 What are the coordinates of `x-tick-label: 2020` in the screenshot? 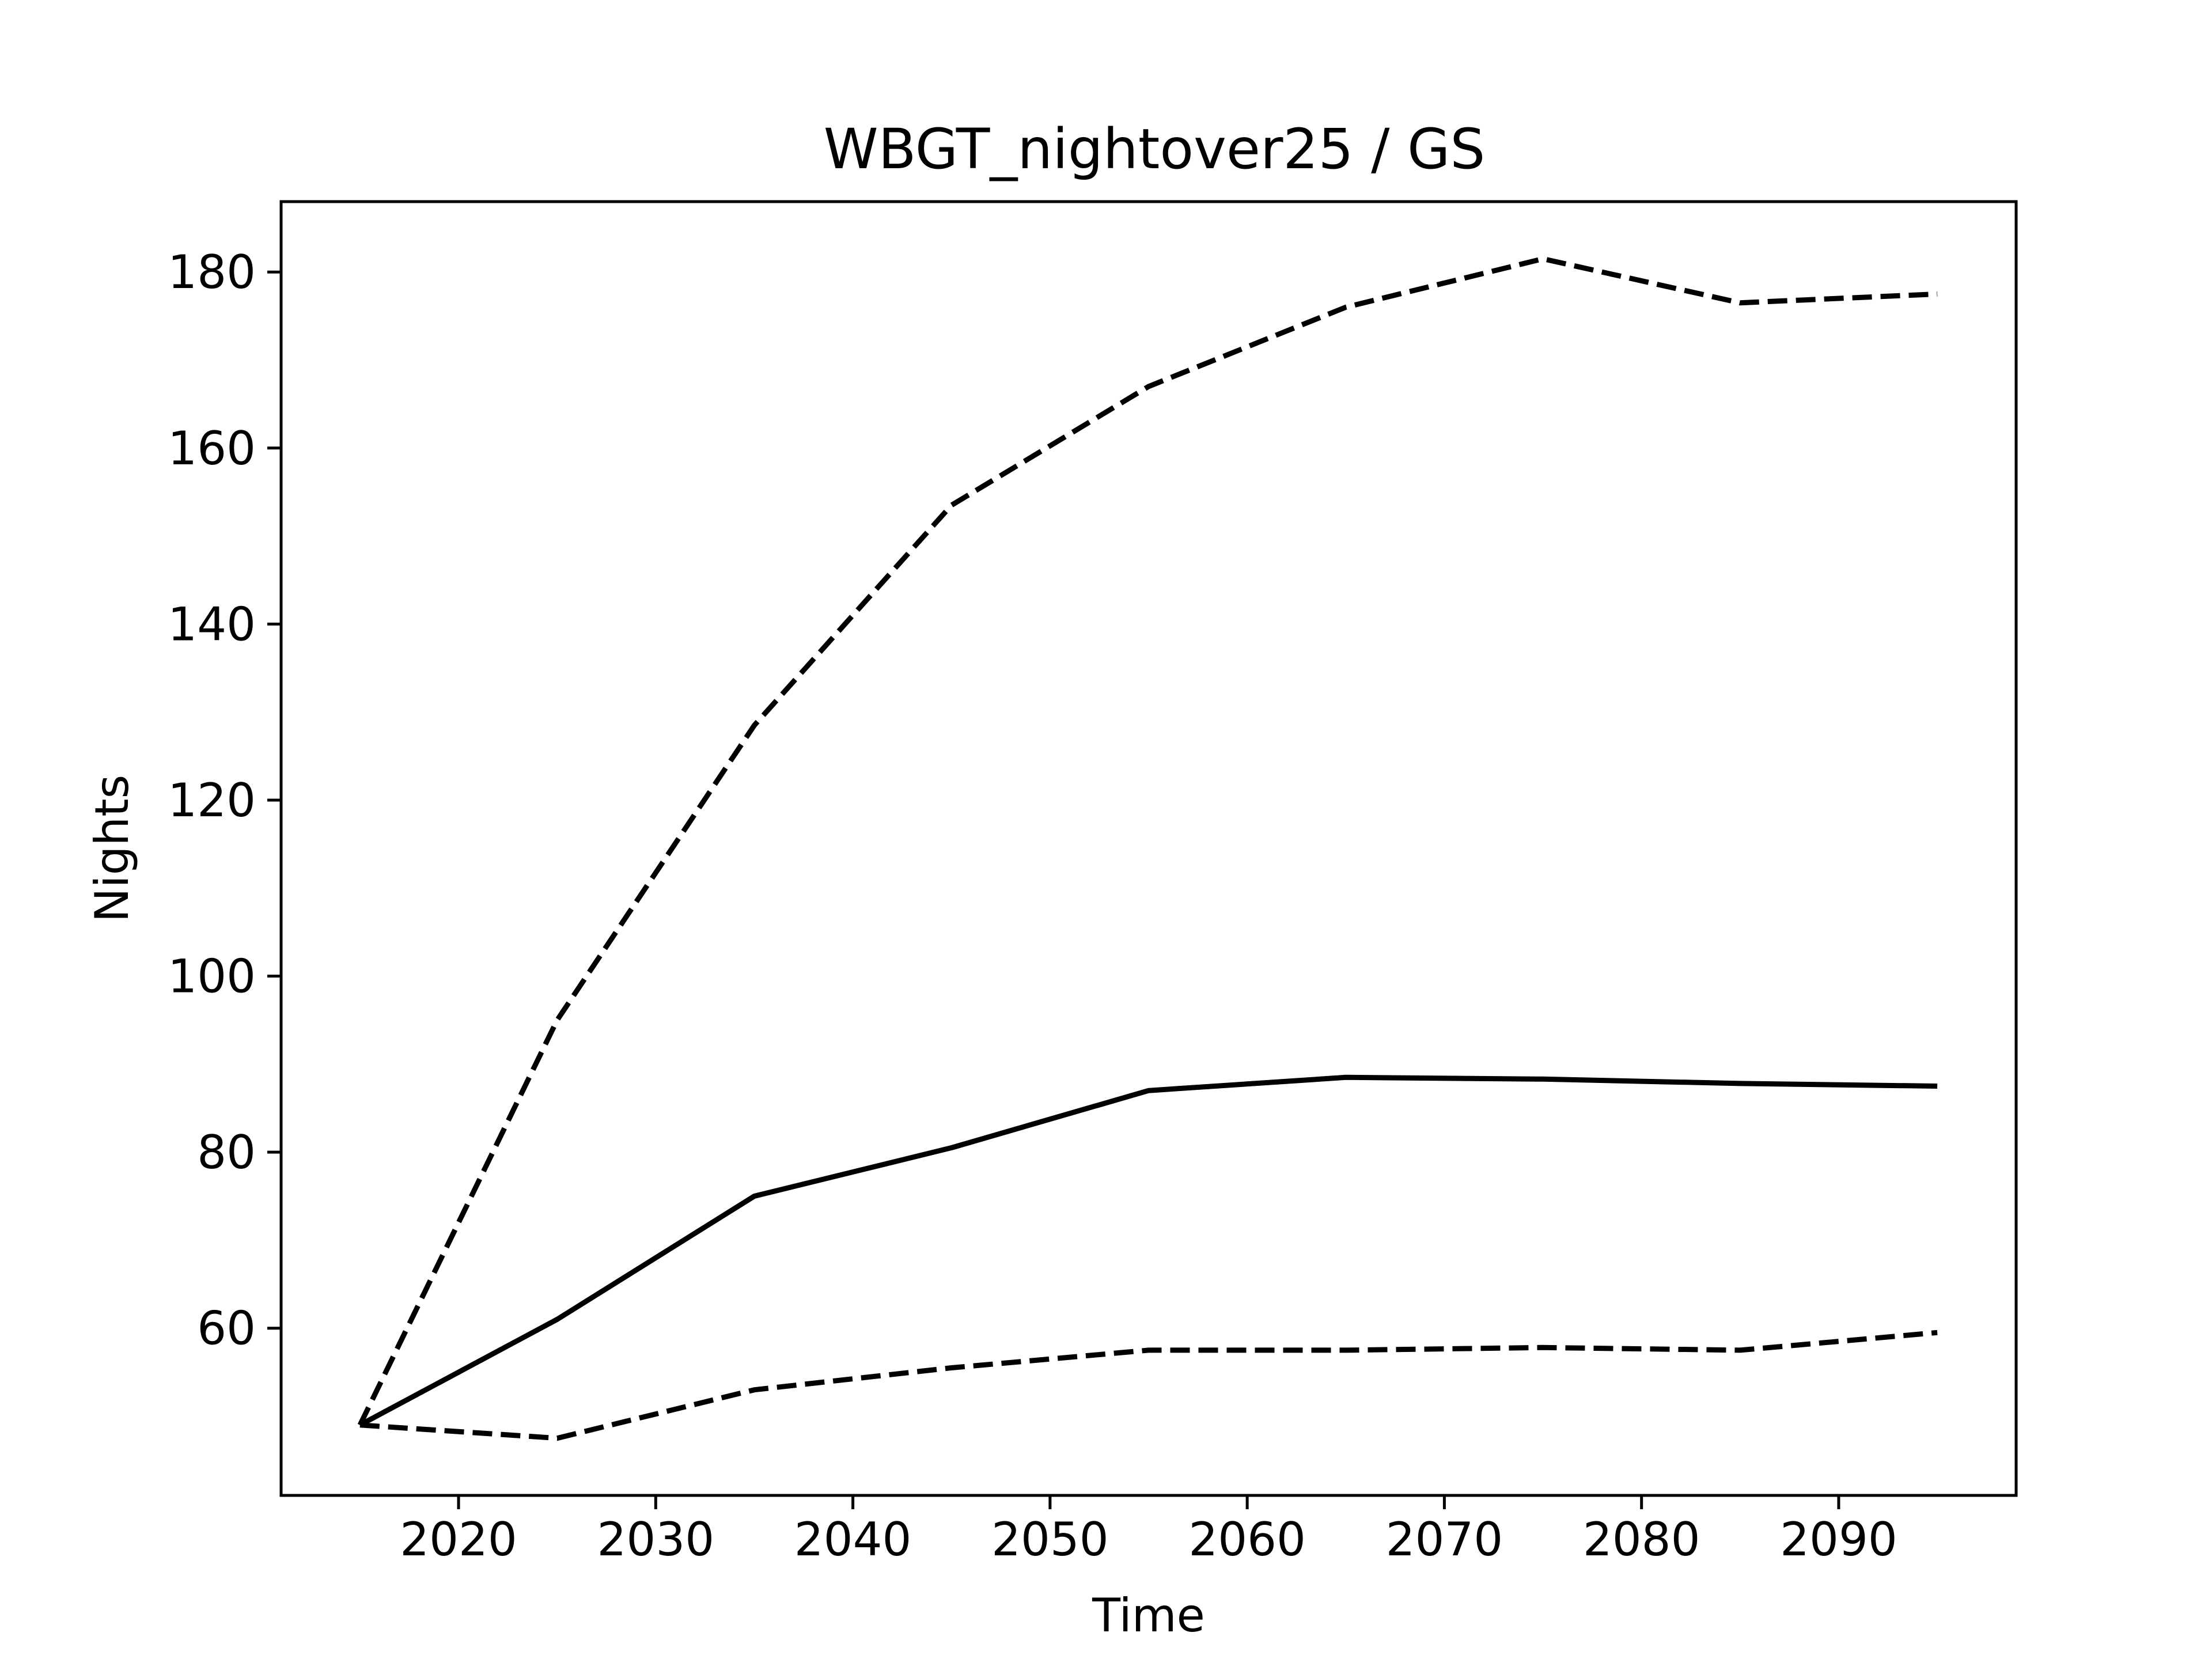 It's located at (458, 1539).